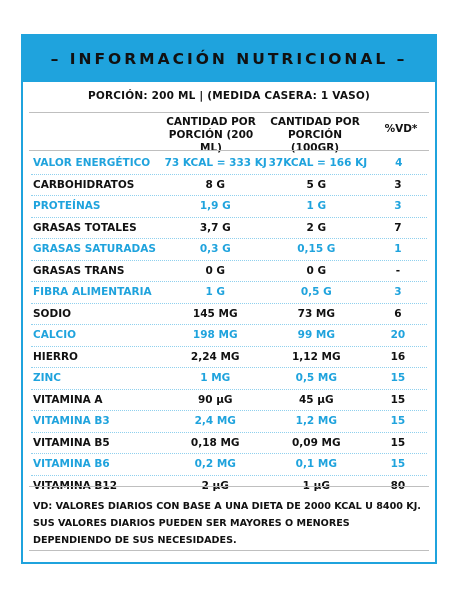 The width and height of the screenshot is (459, 590). What do you see at coordinates (71, 442) in the screenshot?
I see `nutrient-name: VITAMINA B5` at bounding box center [71, 442].